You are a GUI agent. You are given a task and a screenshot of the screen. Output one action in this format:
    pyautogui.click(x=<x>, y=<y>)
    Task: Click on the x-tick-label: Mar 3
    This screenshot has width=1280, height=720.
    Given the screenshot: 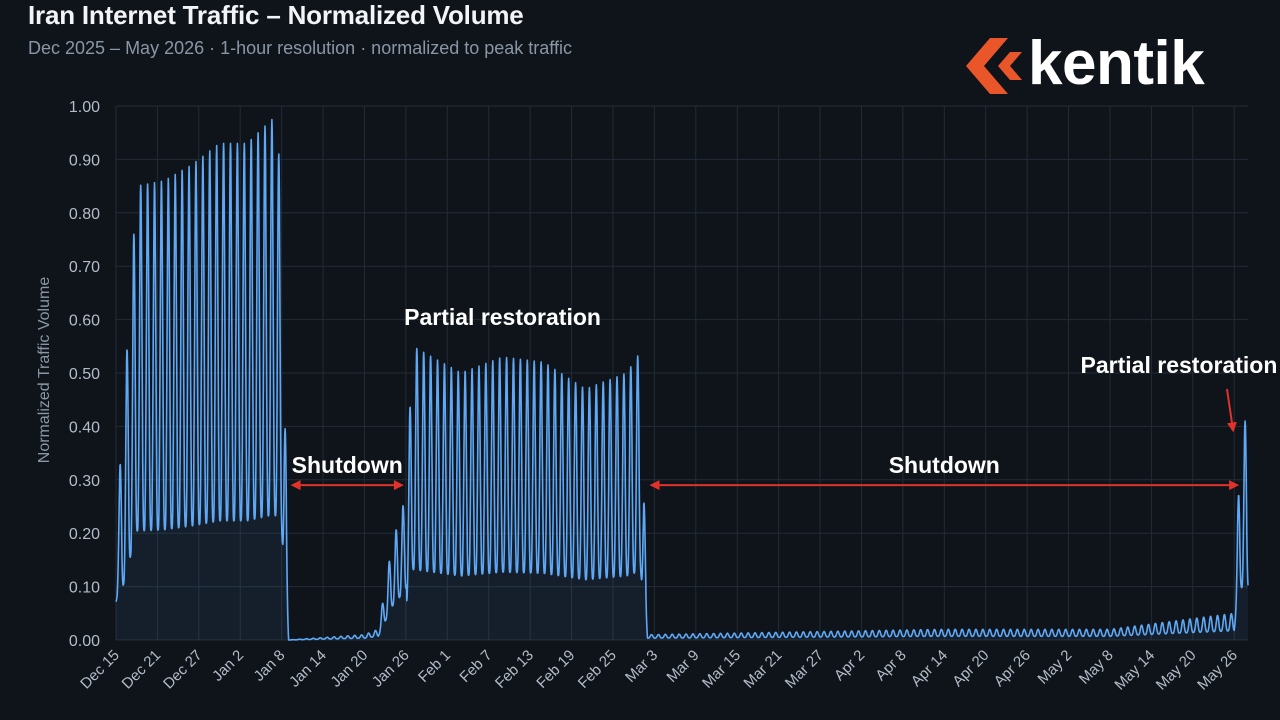 What is the action you would take?
    pyautogui.click(x=641, y=666)
    